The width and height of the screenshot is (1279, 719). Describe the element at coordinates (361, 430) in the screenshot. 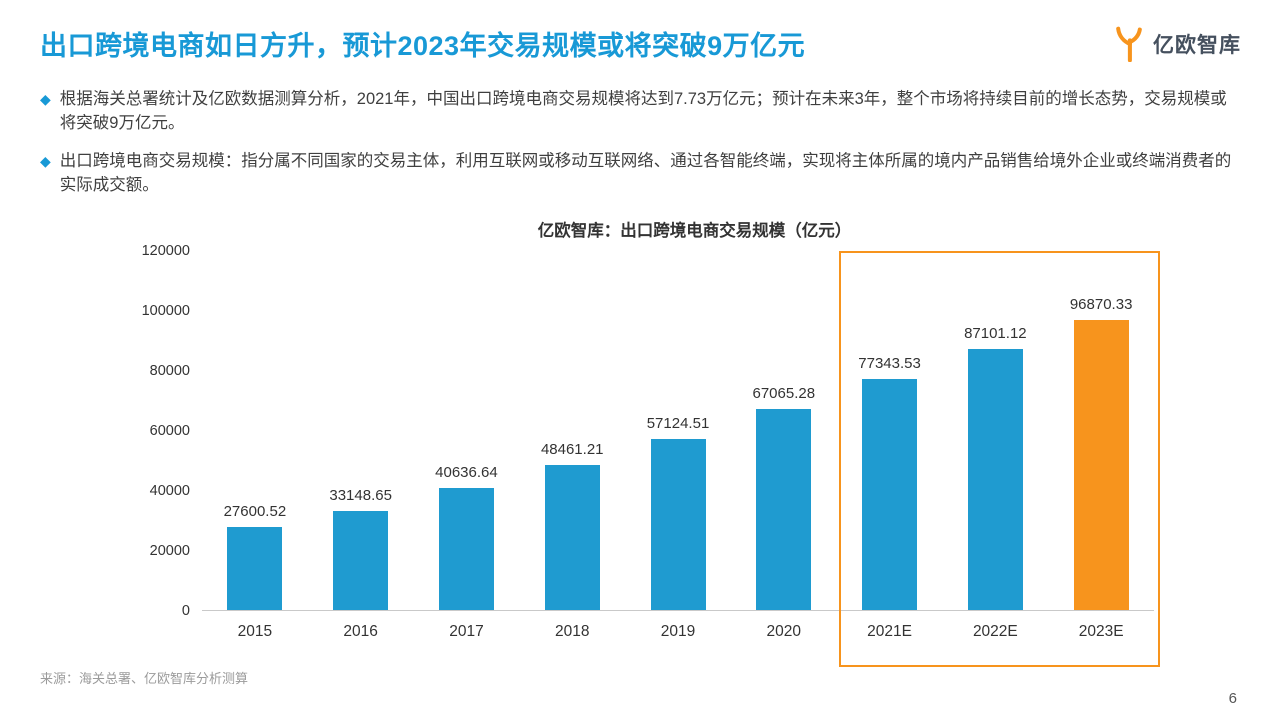

I see `bar-group: 33148.65` at that location.